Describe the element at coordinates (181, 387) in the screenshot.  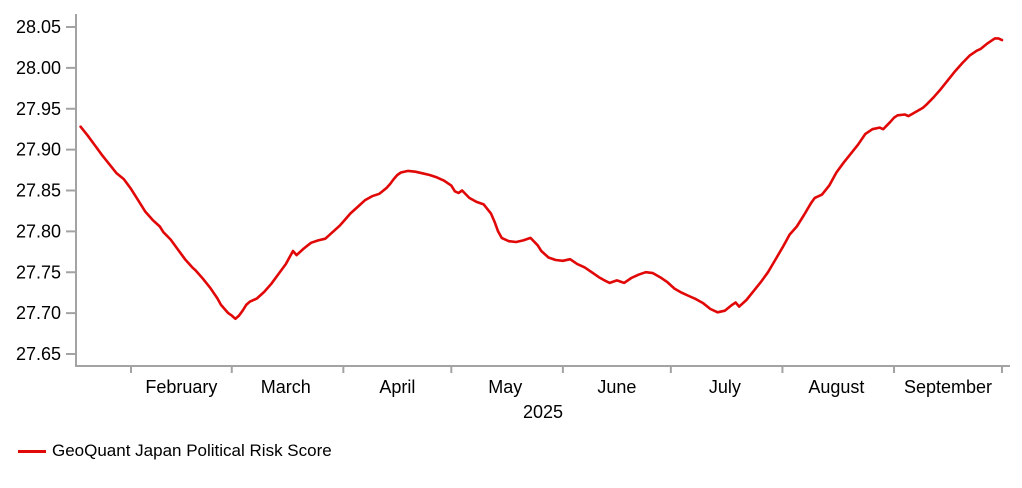
I see `x-tick-label: February` at that location.